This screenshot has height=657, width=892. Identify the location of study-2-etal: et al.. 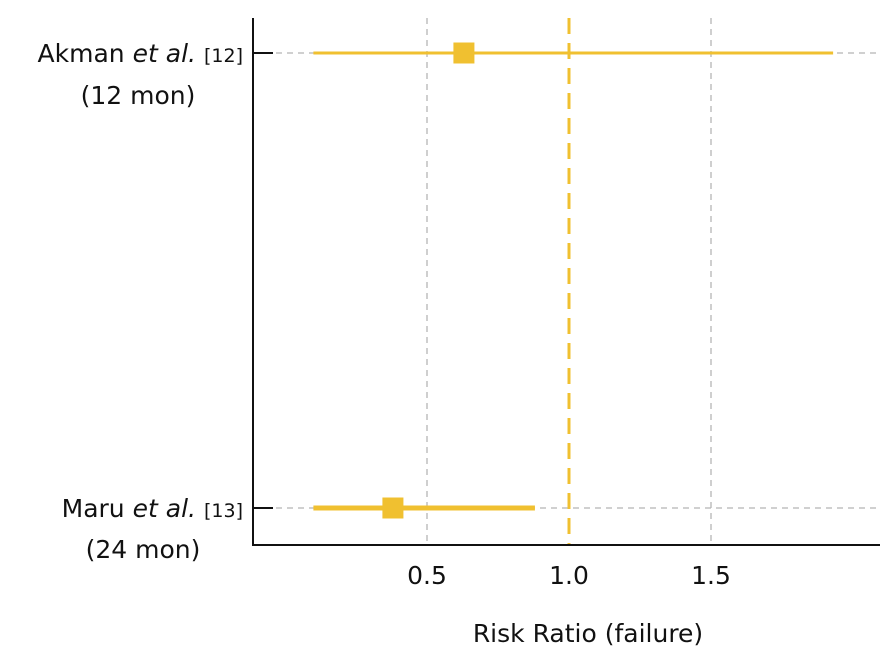
(164, 508).